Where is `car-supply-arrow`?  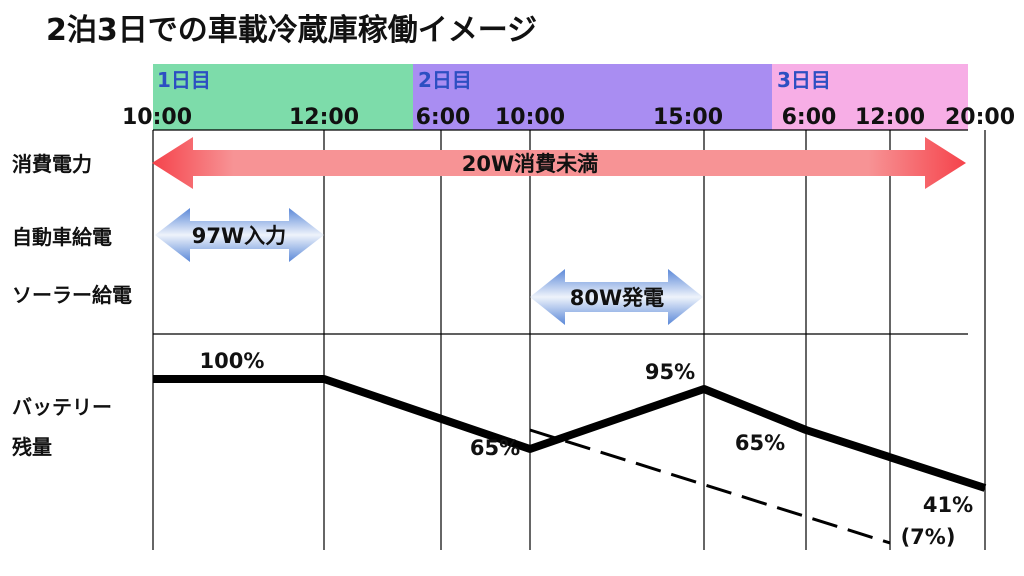 car-supply-arrow is located at coordinates (239, 235).